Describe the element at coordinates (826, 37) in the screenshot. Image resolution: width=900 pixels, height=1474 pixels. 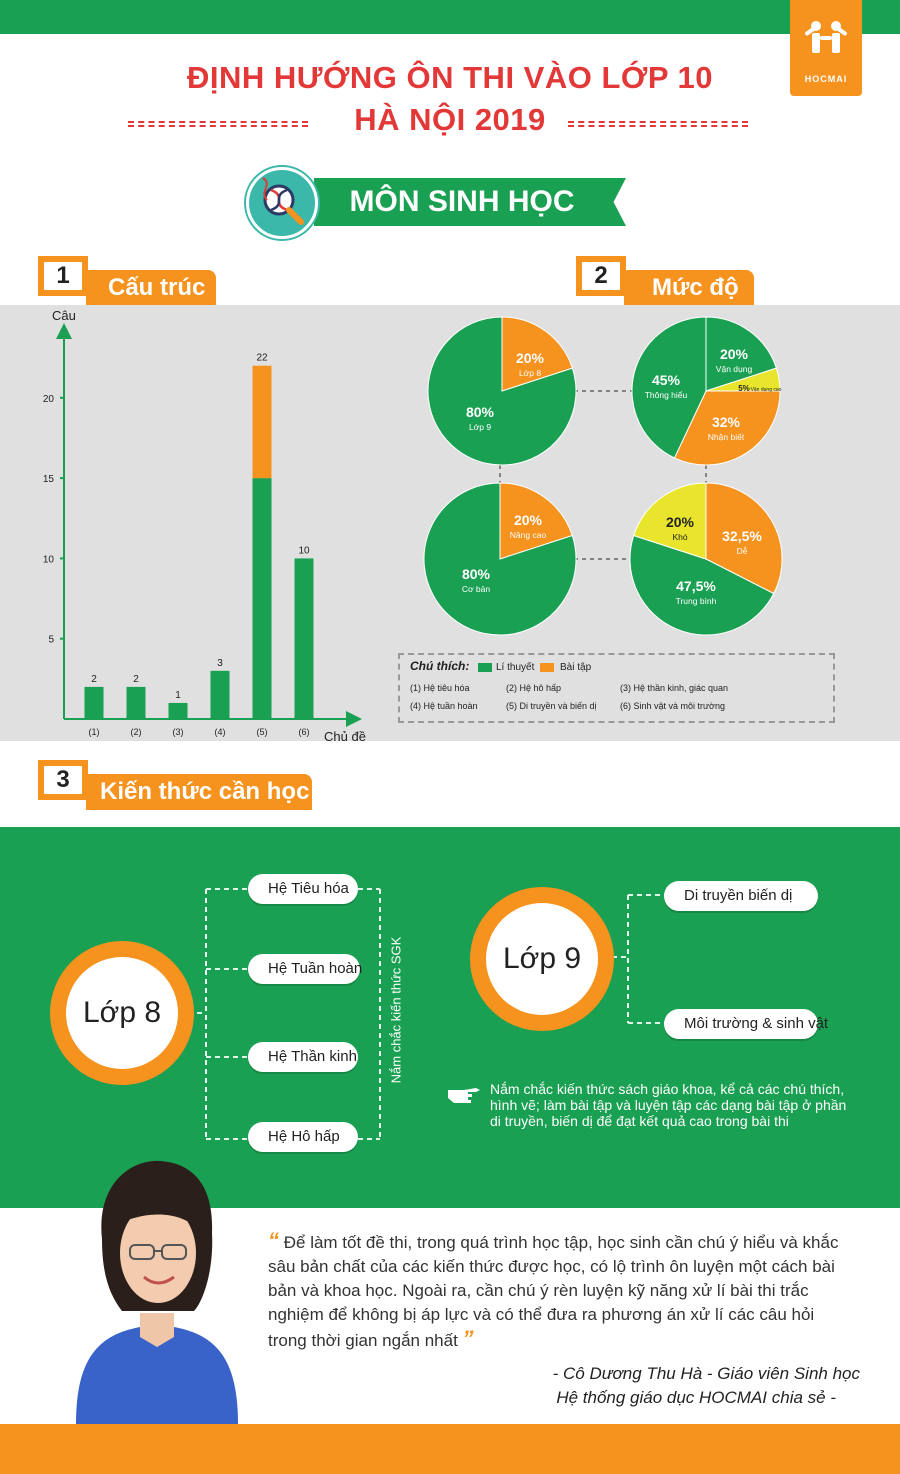
I see `kids-logo-icon` at that location.